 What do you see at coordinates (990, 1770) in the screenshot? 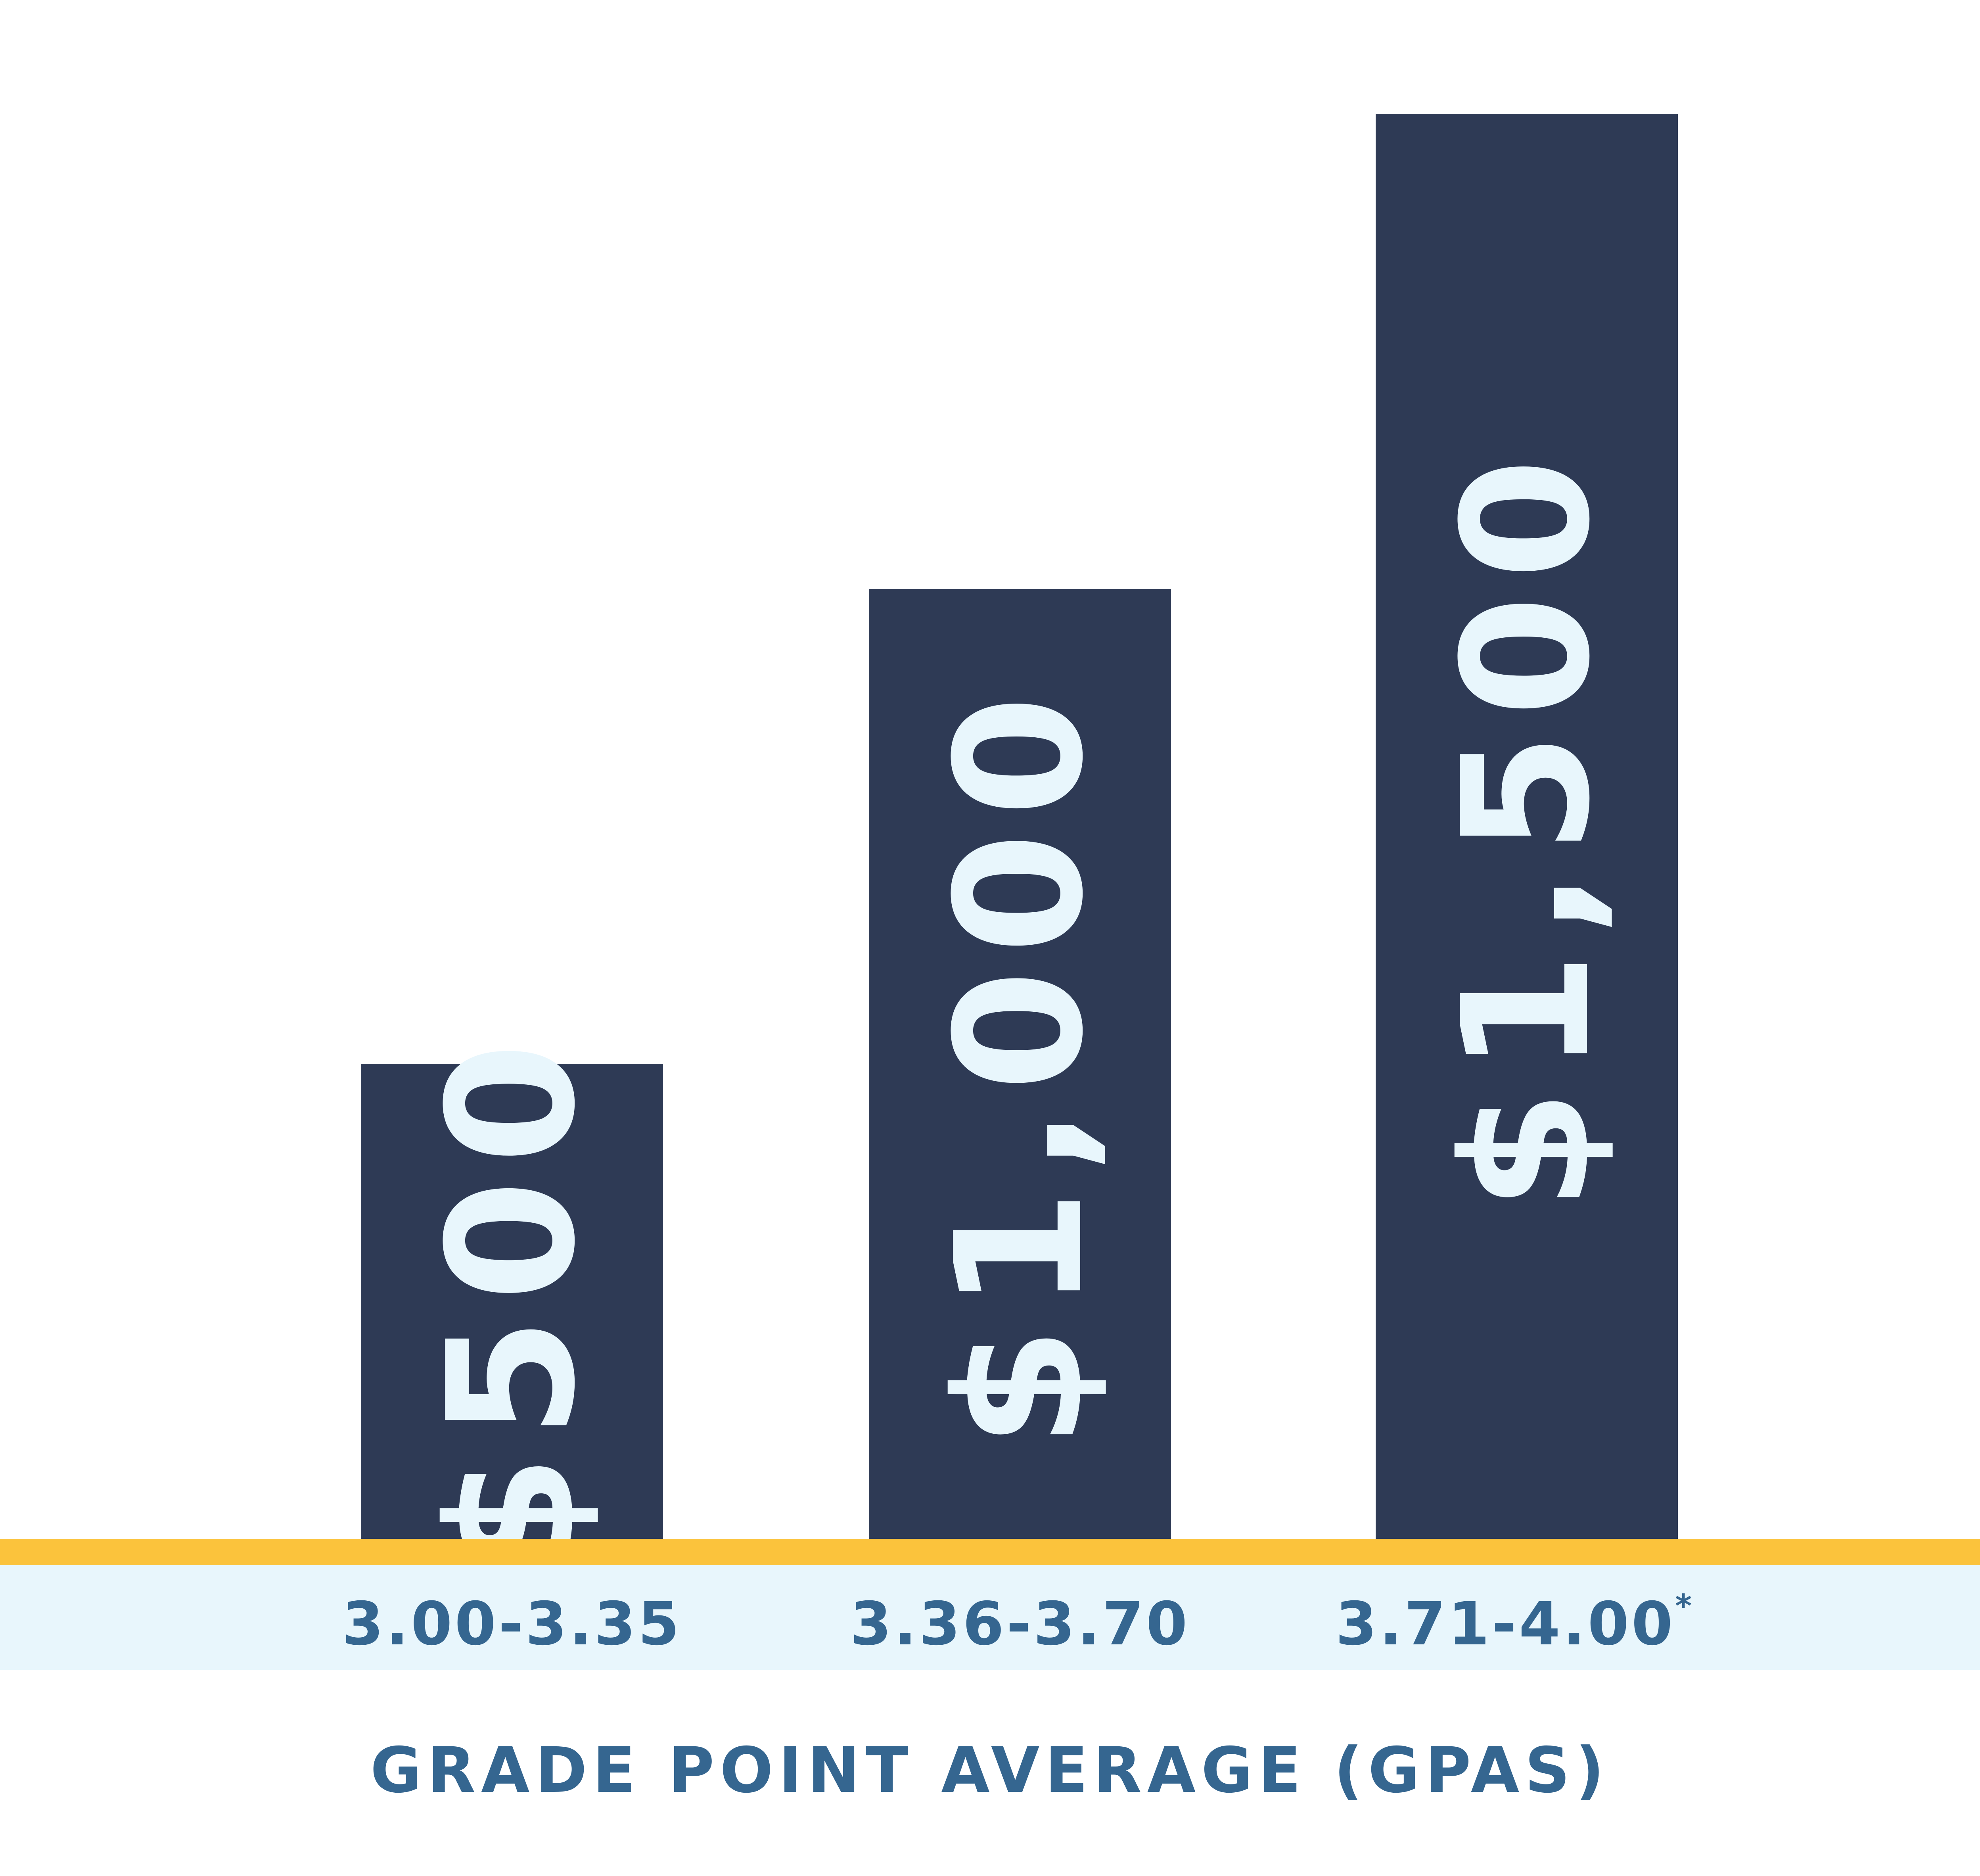
I see `x-axis-title: GRADE POINT AVERAGE (GPAS)` at bounding box center [990, 1770].